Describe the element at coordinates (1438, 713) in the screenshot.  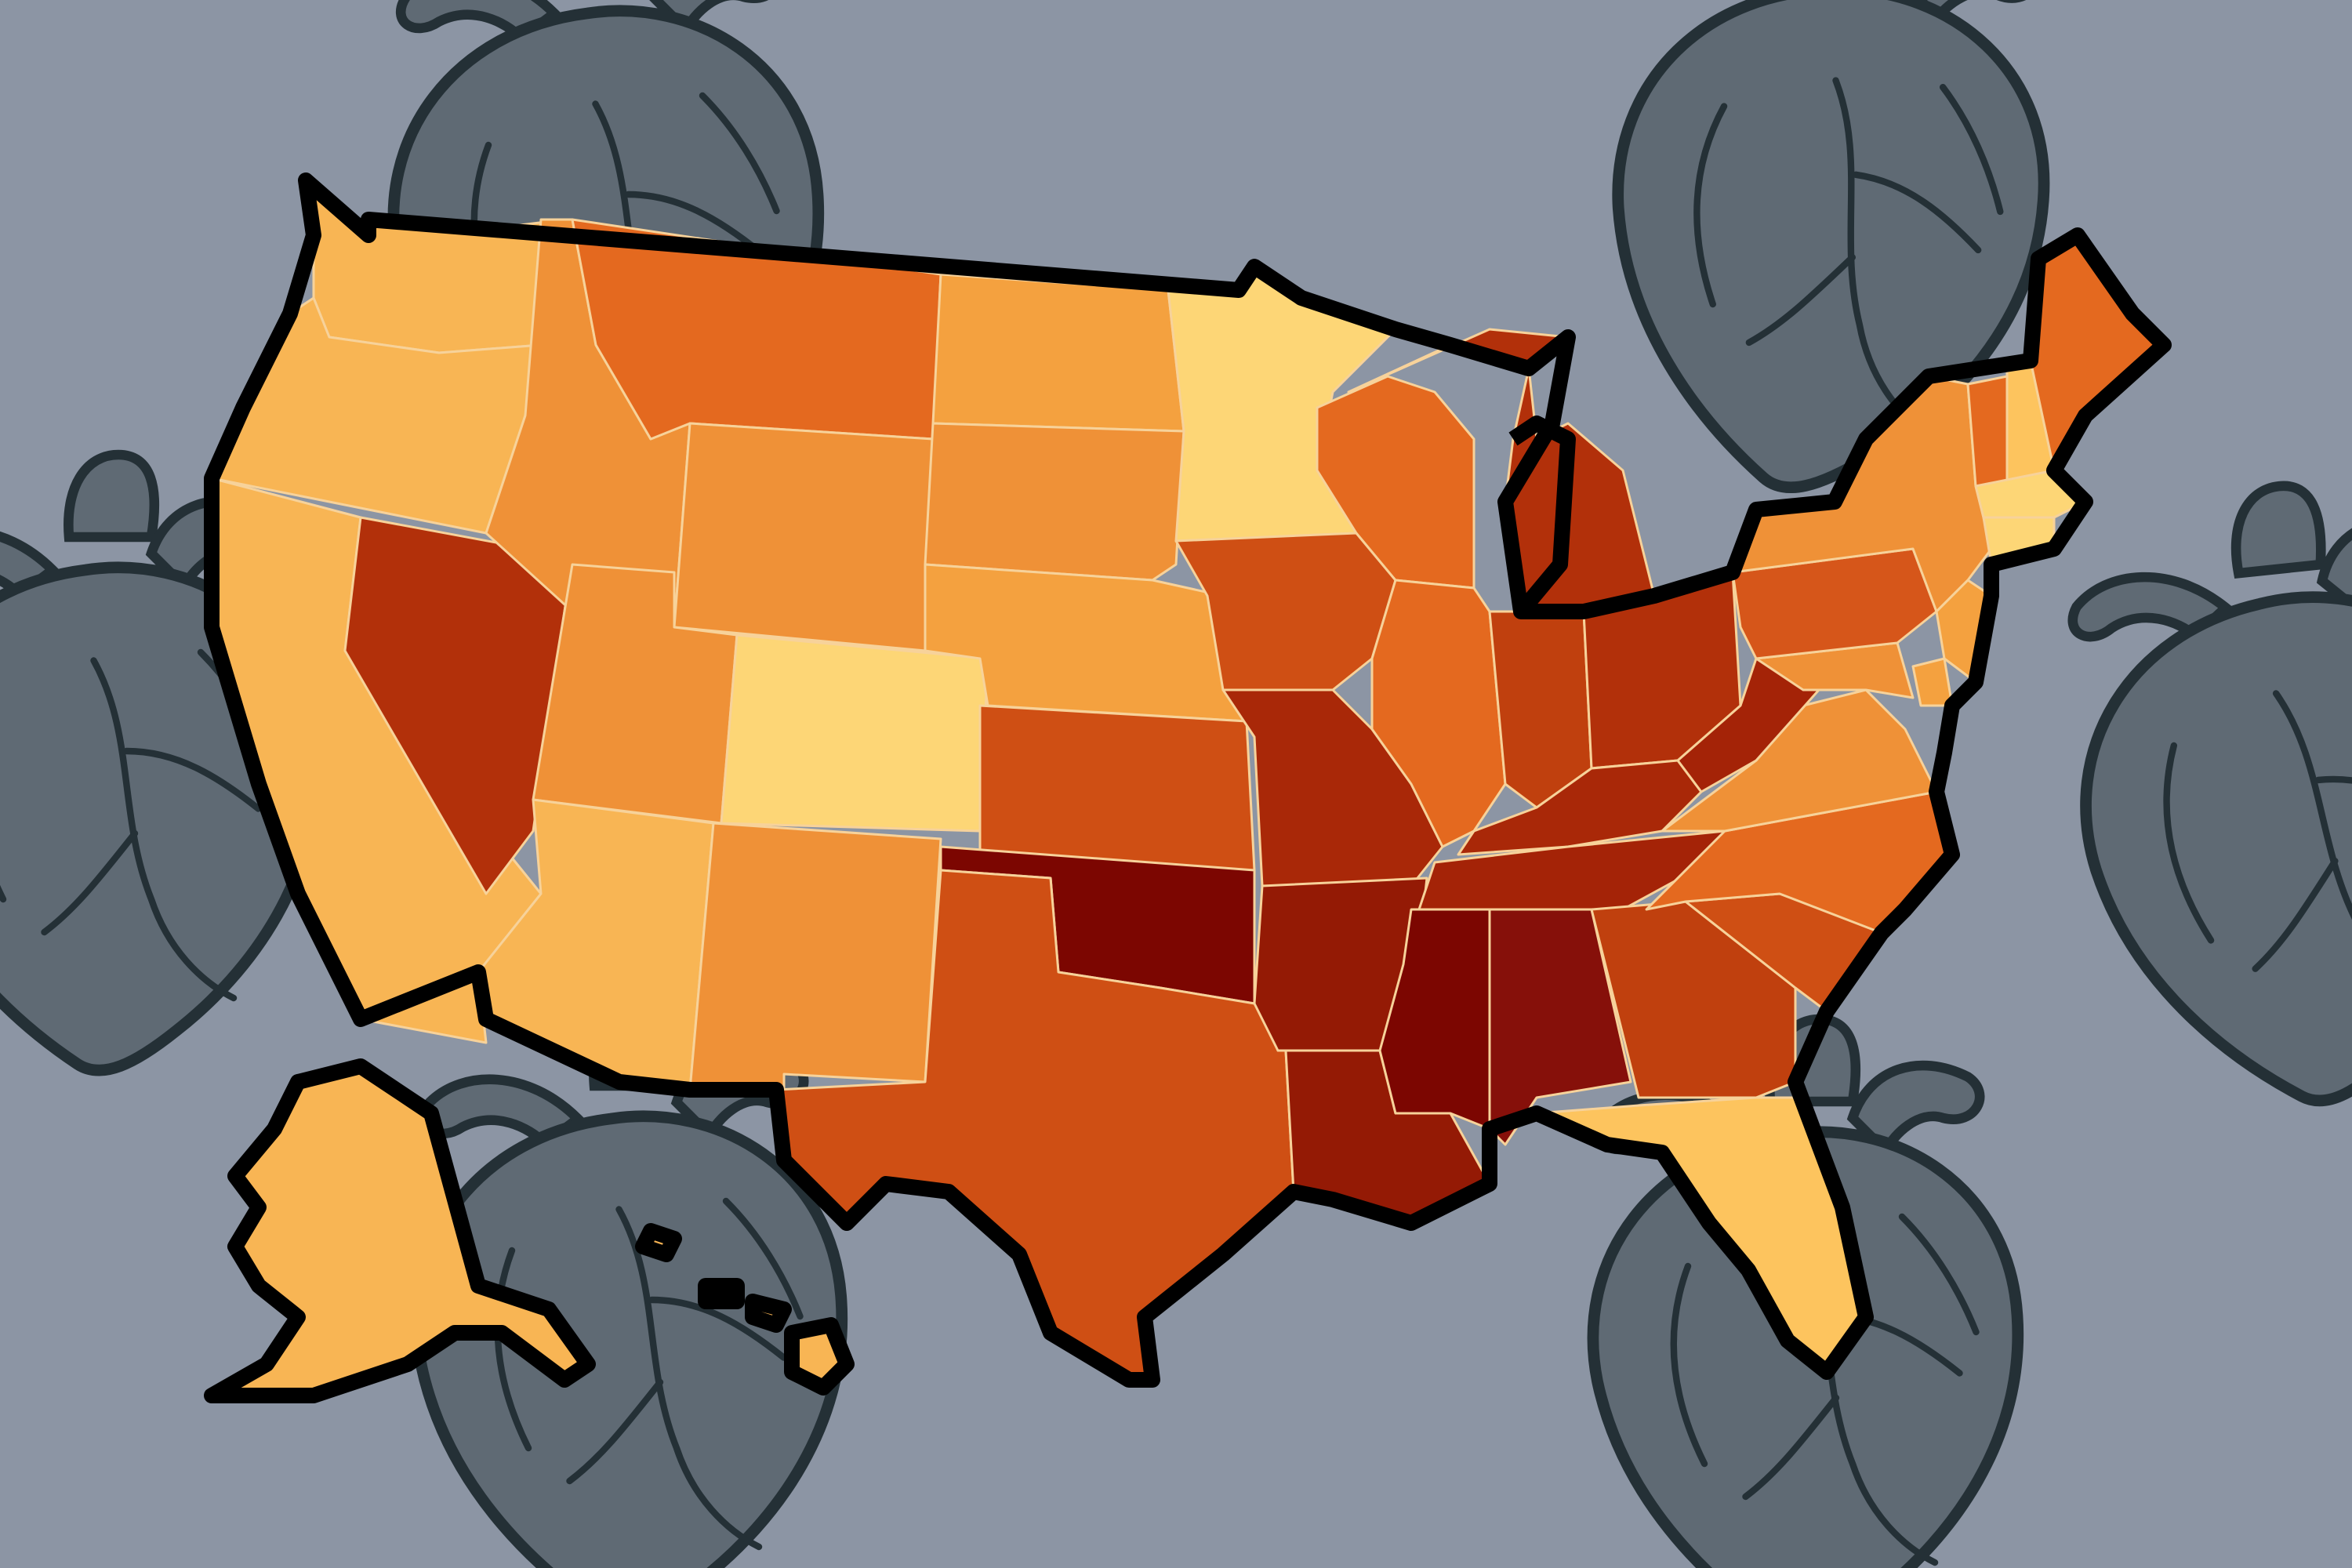
I see `state-il` at that location.